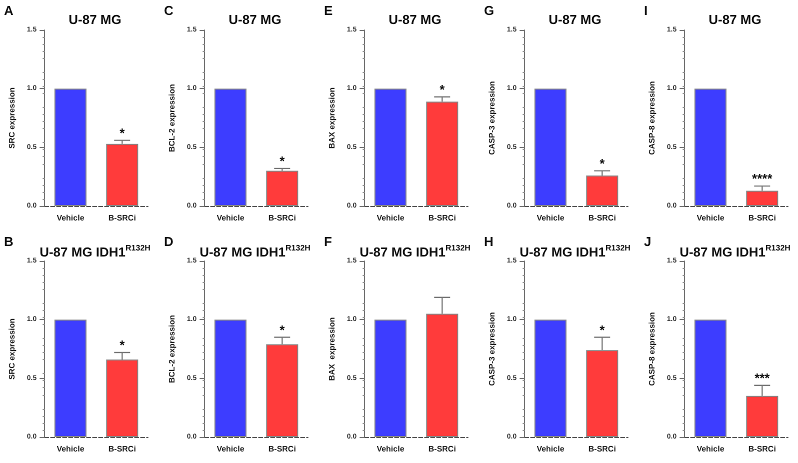 The height and width of the screenshot is (463, 798). What do you see at coordinates (646, 10) in the screenshot?
I see `text: I` at bounding box center [646, 10].